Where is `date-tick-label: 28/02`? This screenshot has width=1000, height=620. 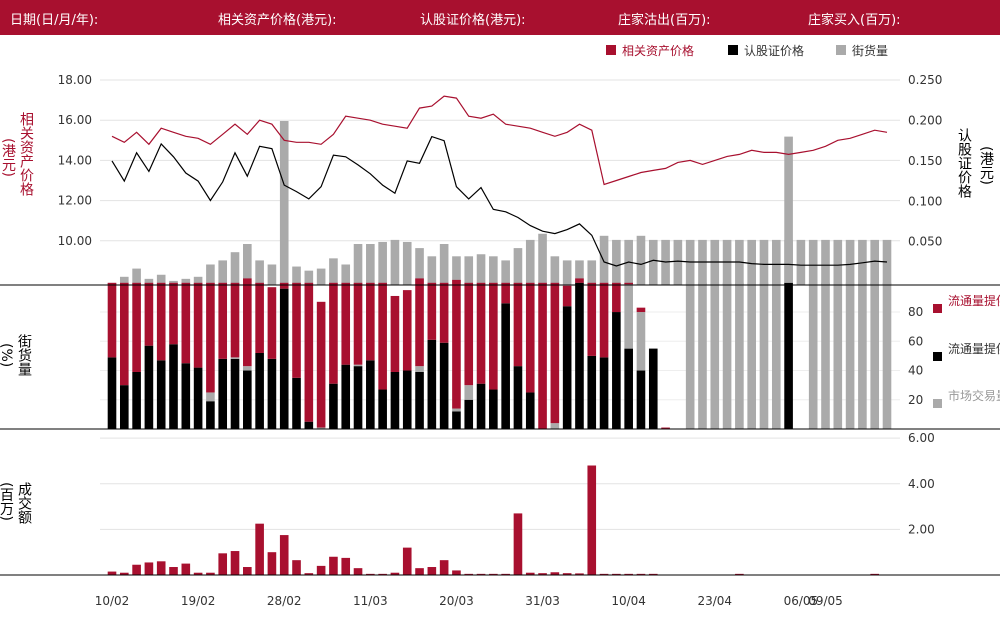 date-tick-label: 28/02 is located at coordinates (284, 601).